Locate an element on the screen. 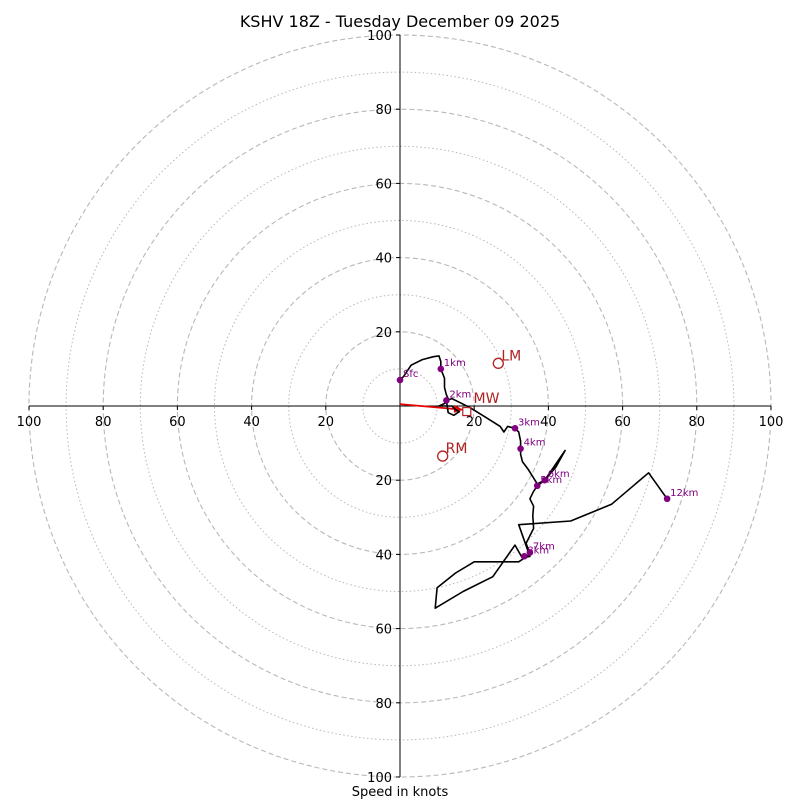 The width and height of the screenshot is (800, 800). storm-motion-label: LM is located at coordinates (511, 356).